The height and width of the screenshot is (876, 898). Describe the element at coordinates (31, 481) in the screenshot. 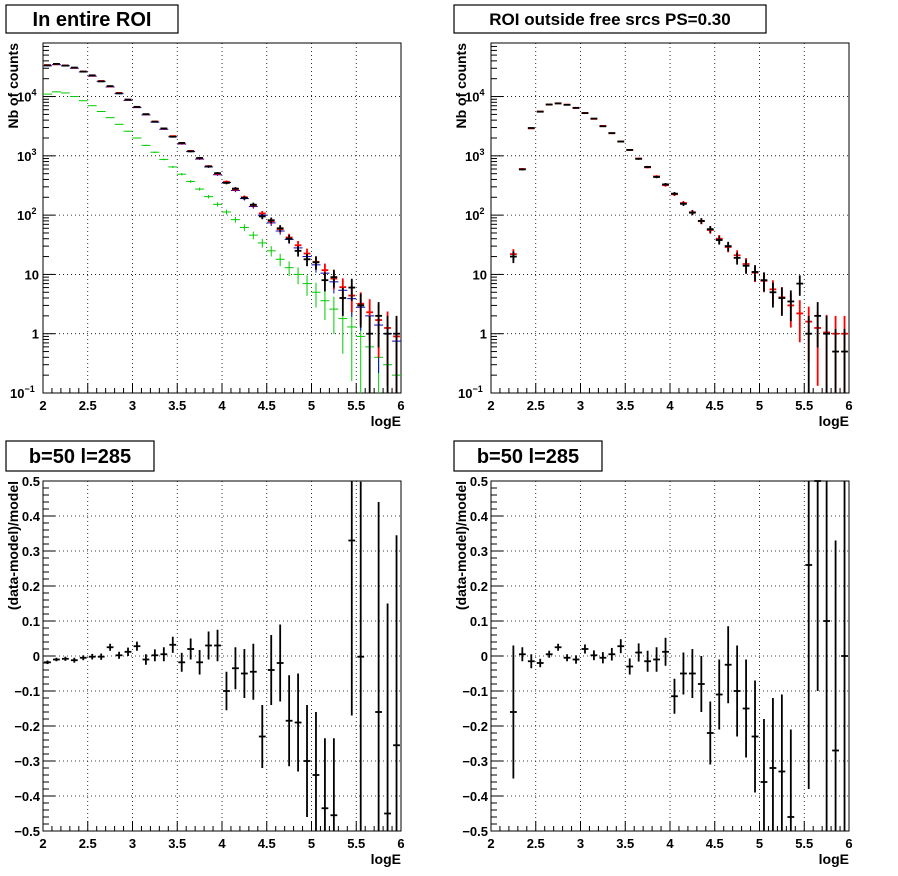

I see `y-tick-label: 0.5` at that location.